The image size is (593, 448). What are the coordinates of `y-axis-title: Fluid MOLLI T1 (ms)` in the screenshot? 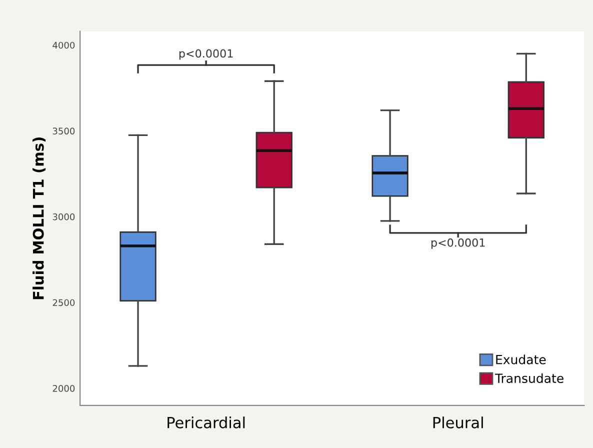 It's located at (39, 219).